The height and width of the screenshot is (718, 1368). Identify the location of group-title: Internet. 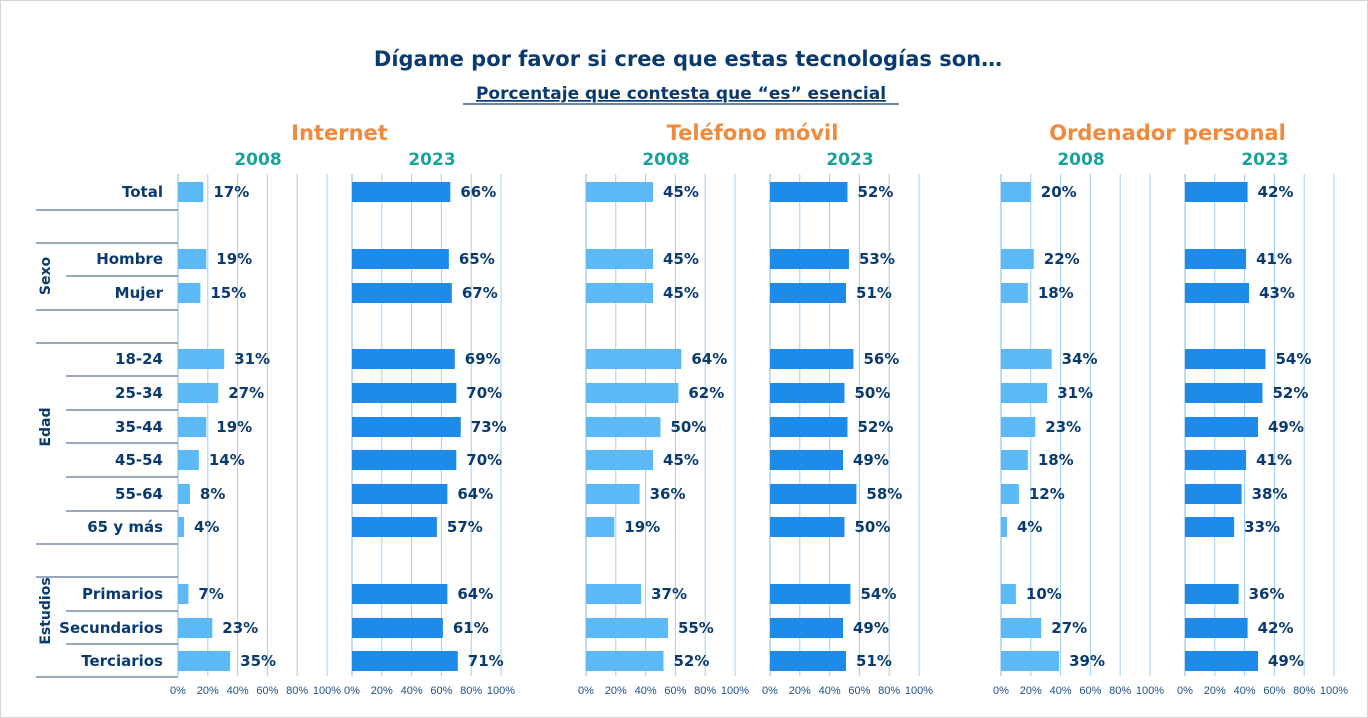
(339, 133).